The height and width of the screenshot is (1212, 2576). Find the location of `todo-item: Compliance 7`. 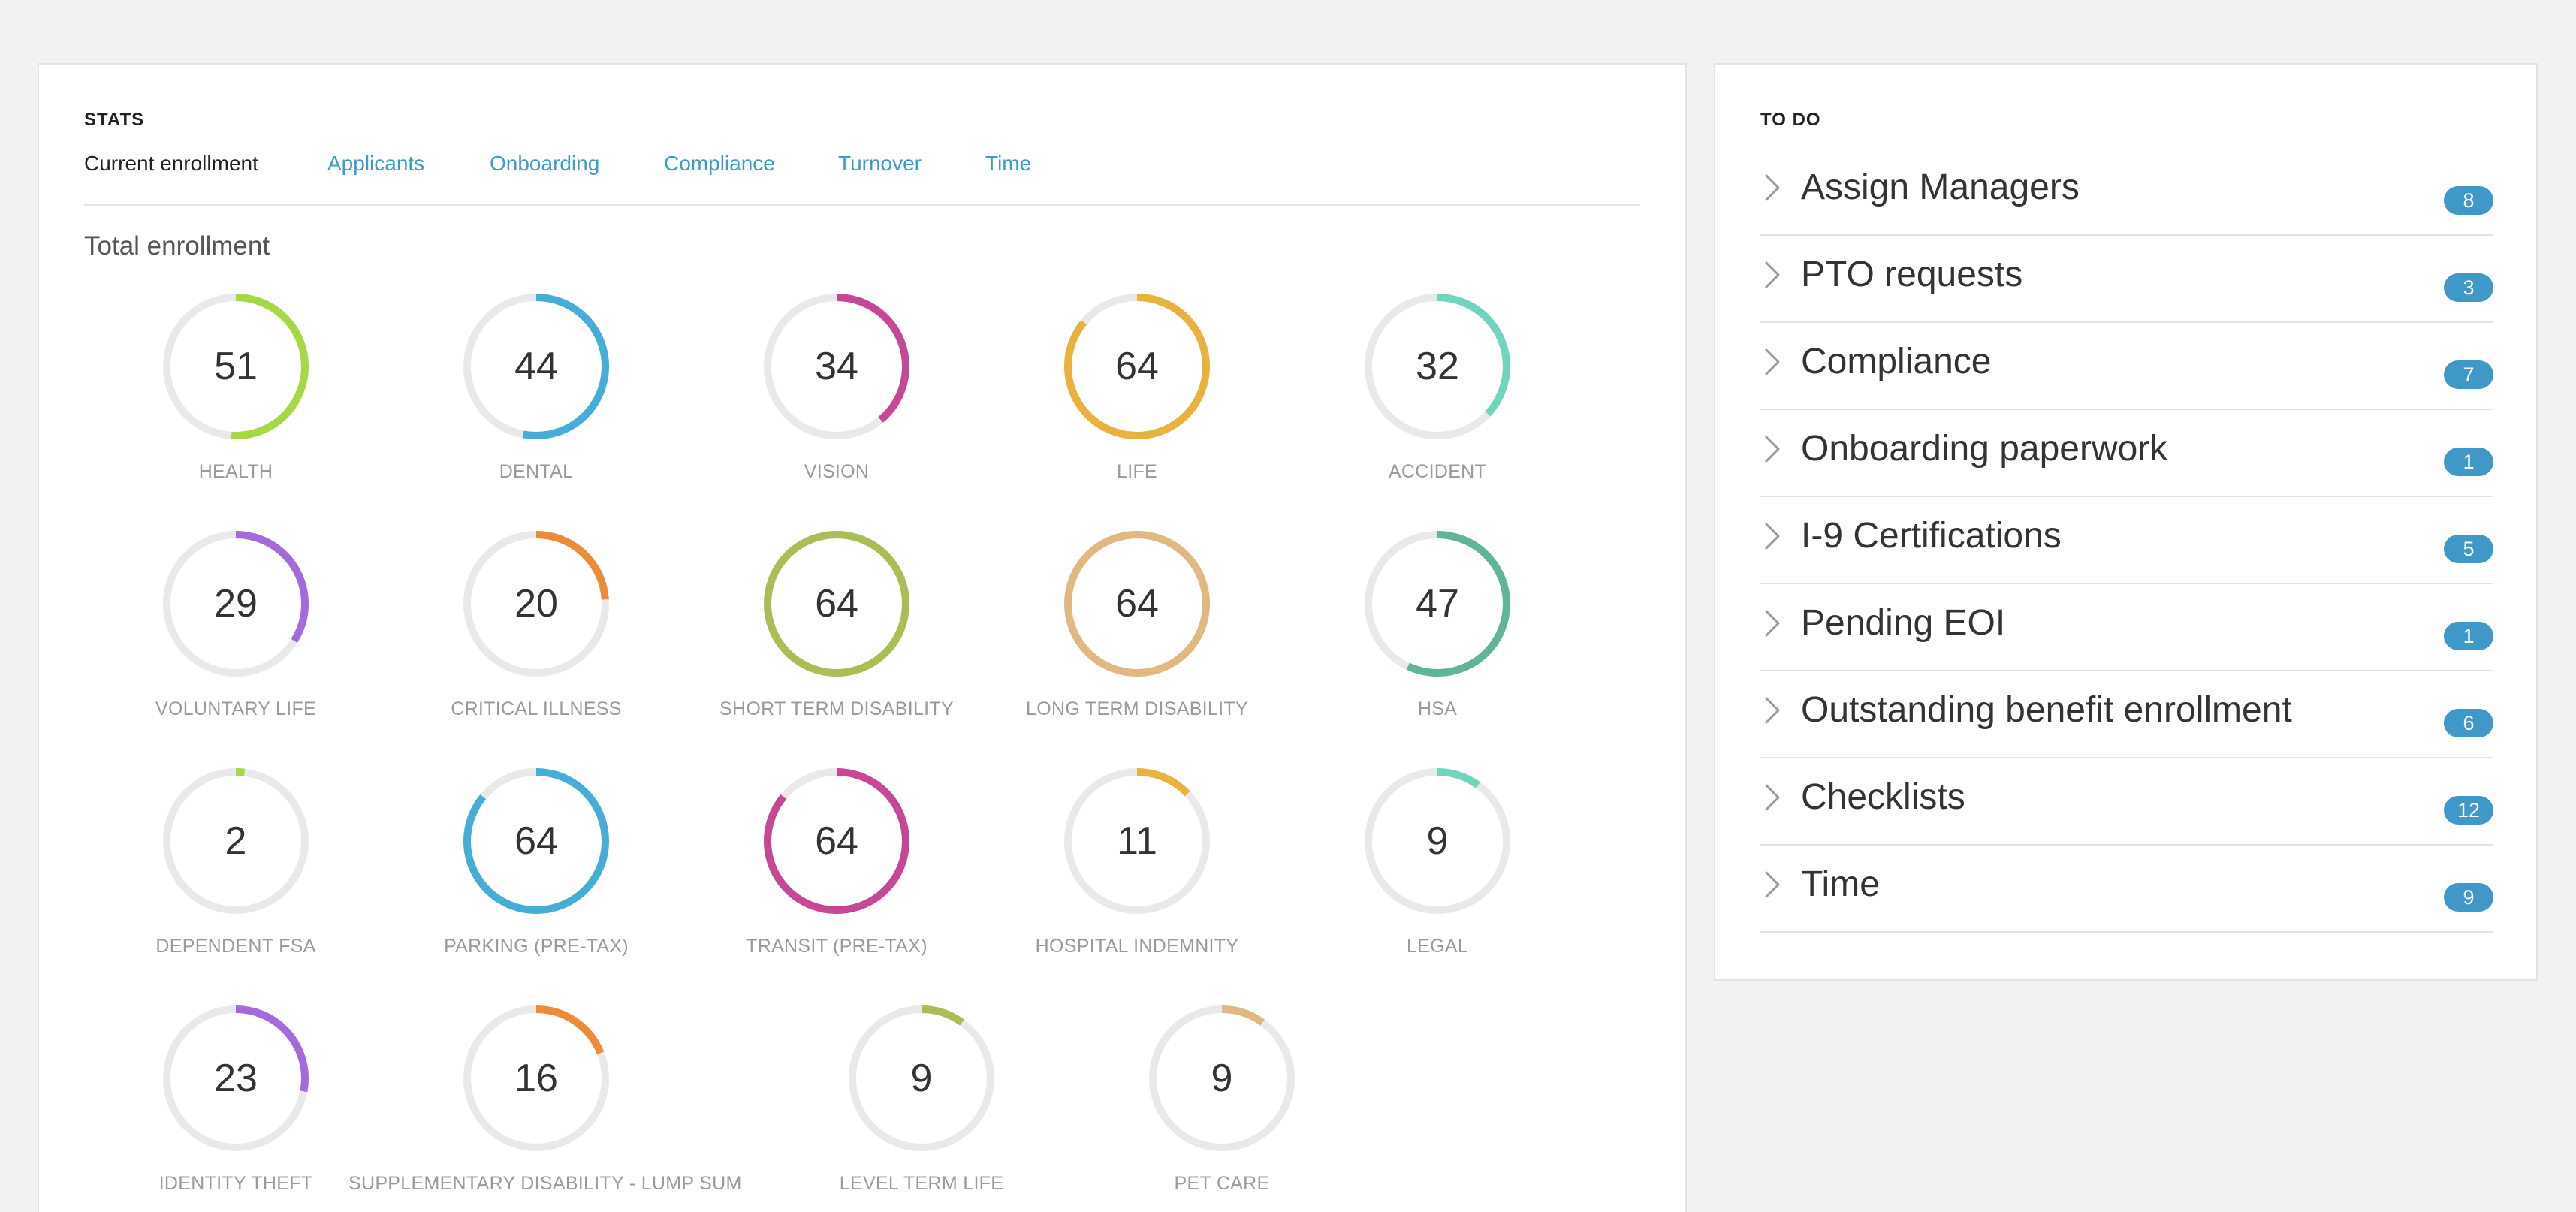

todo-item: Compliance 7 is located at coordinates (2126, 366).